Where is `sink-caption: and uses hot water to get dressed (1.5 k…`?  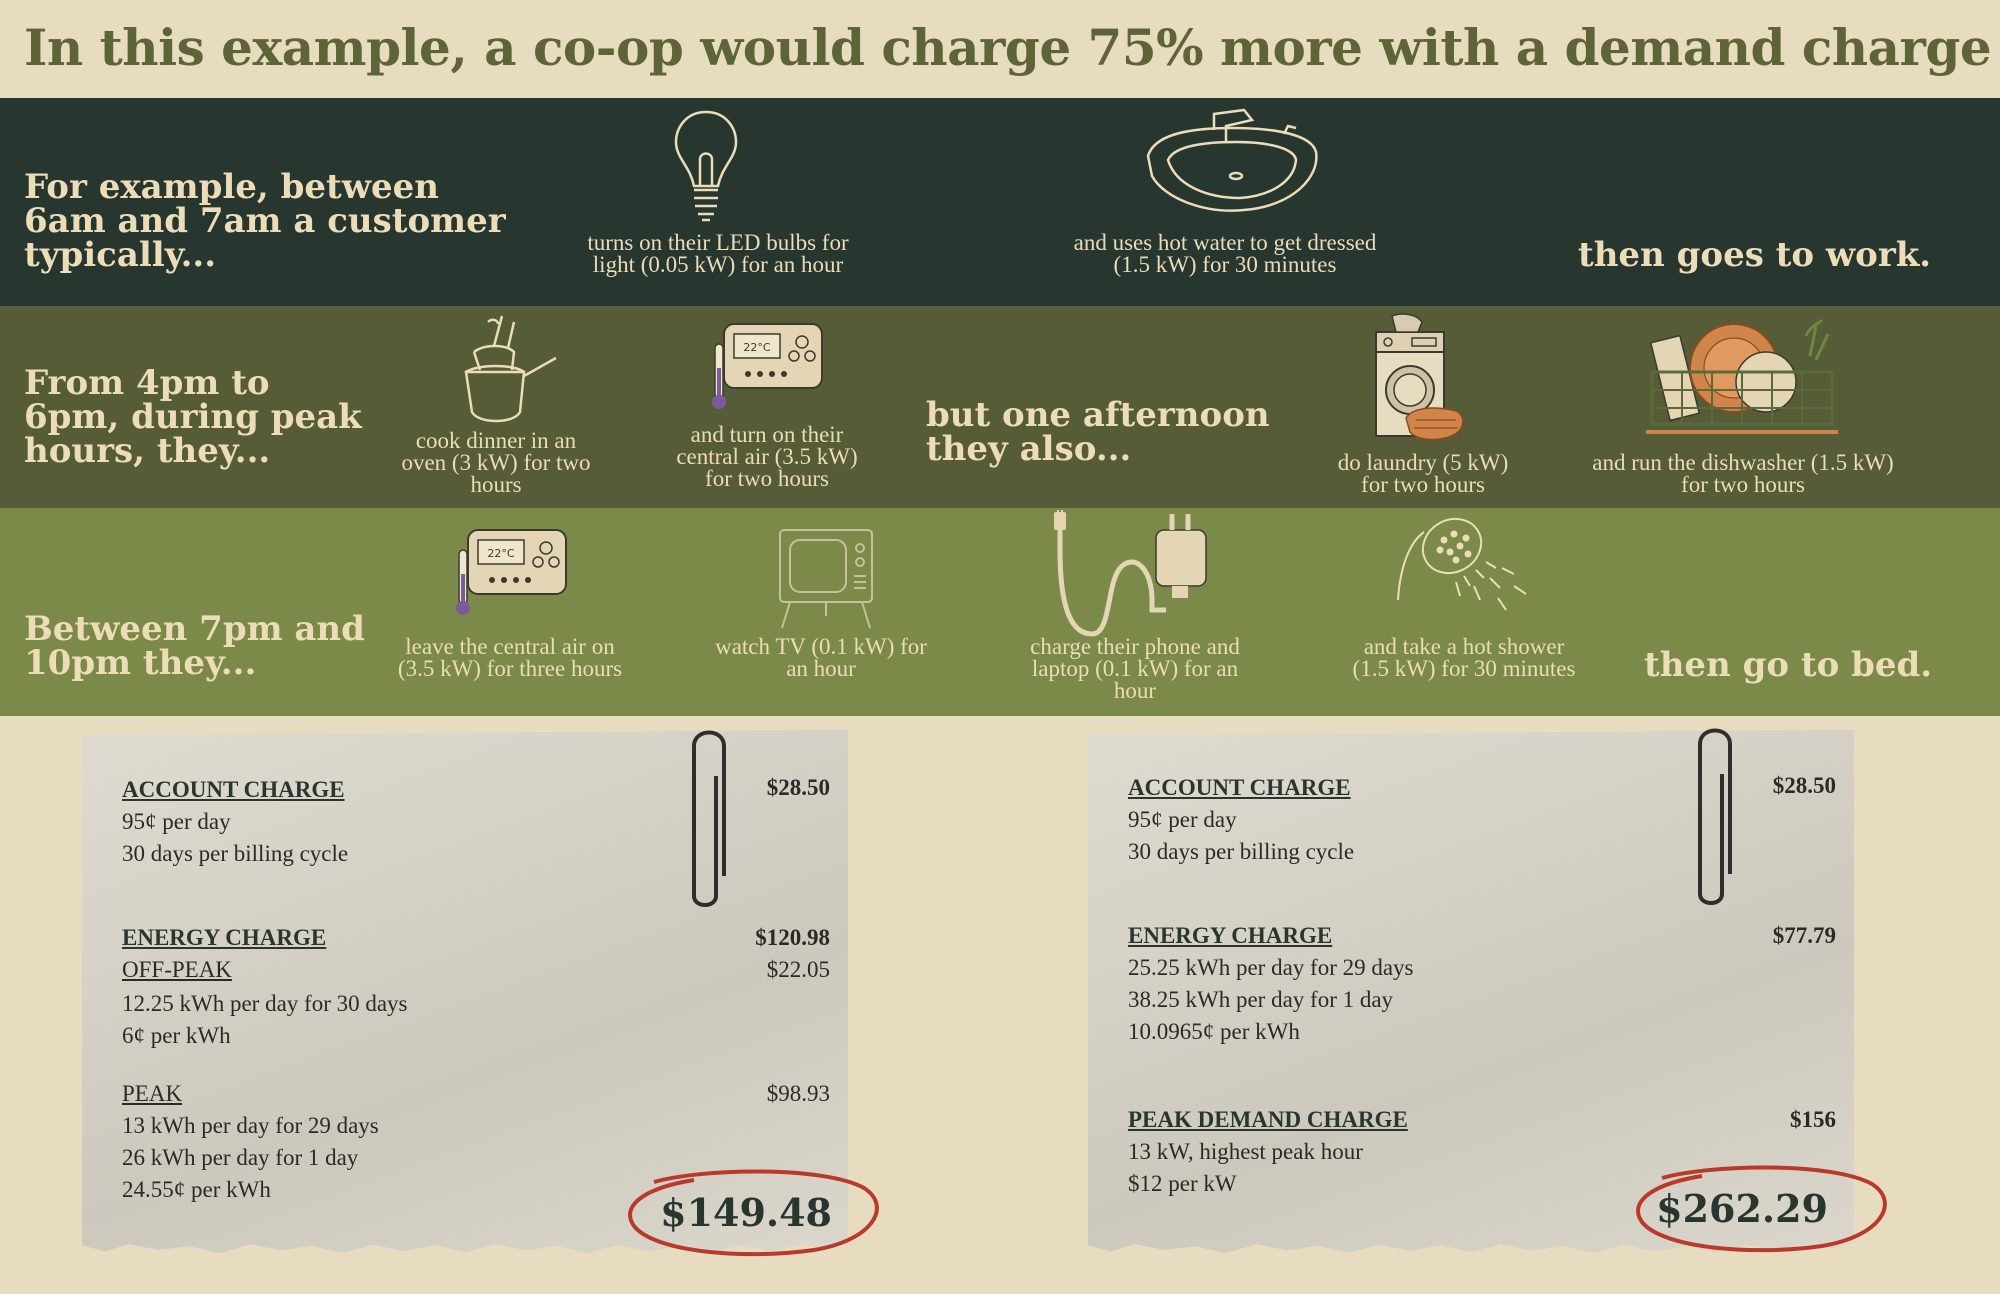
sink-caption: and uses hot water to get dressed (1.5 k… is located at coordinates (1225, 253).